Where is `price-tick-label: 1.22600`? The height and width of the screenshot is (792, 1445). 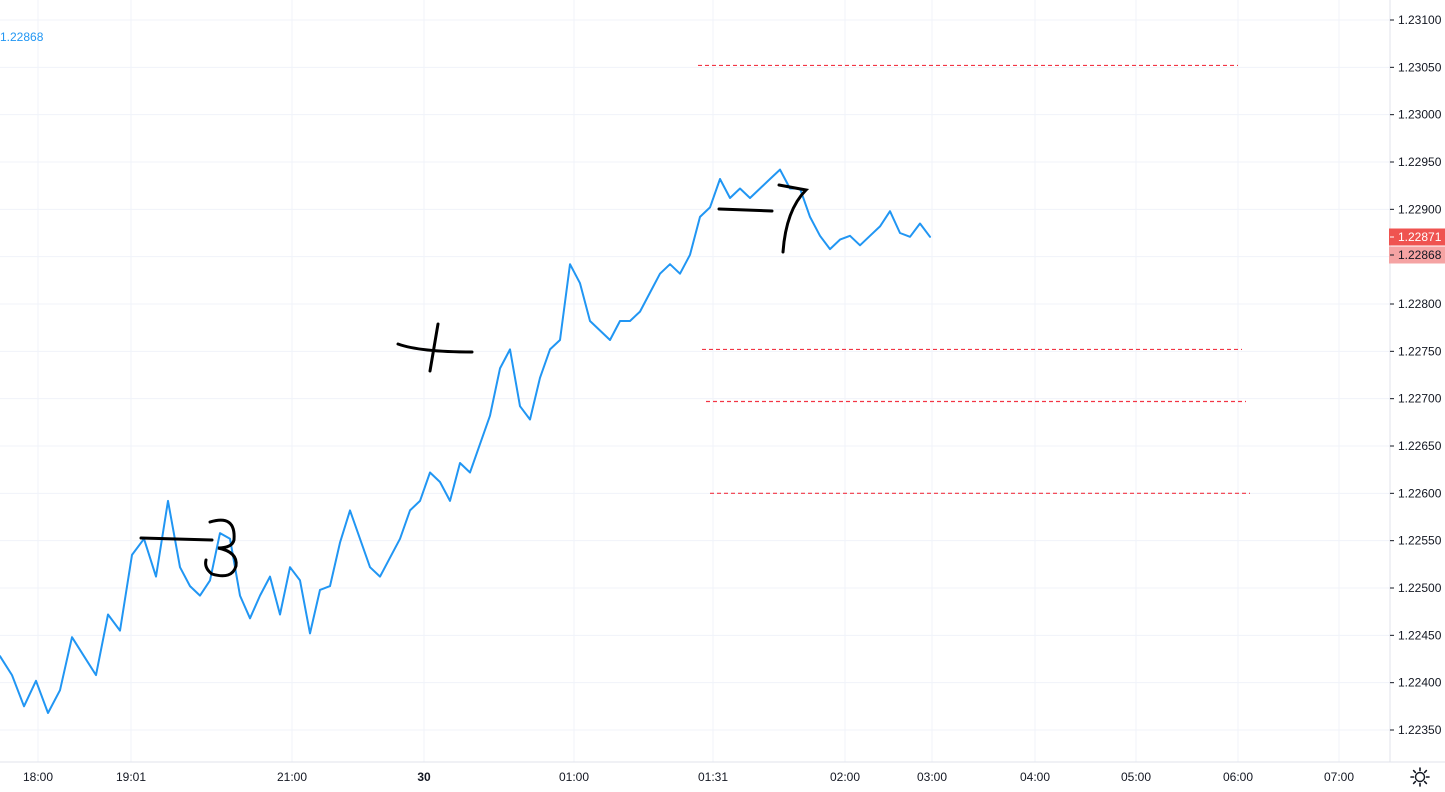 price-tick-label: 1.22600 is located at coordinates (1420, 493).